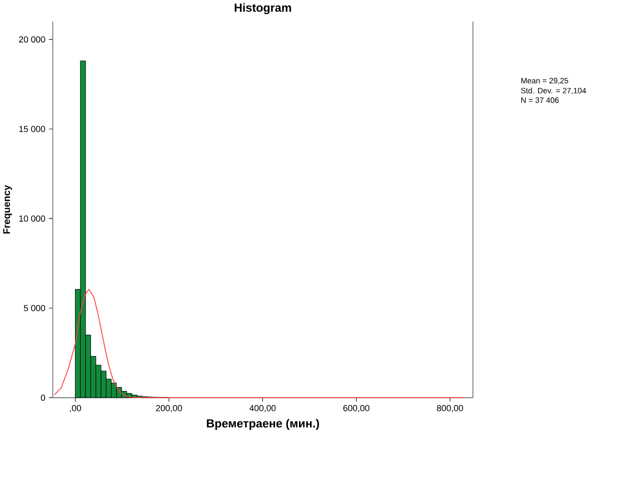  I want to click on y-tick-label: 20 000, so click(32, 39).